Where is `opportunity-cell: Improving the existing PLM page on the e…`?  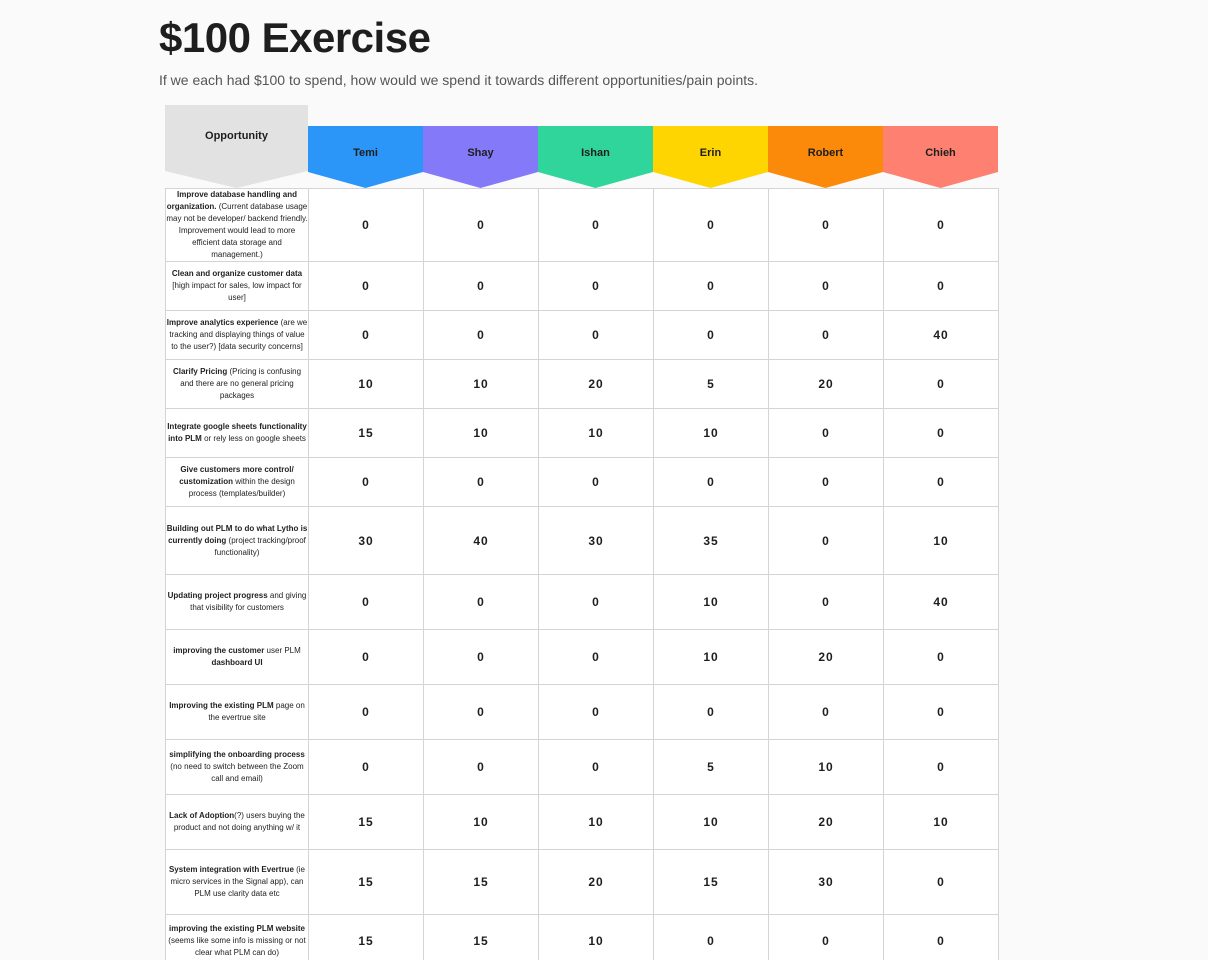
opportunity-cell: Improving the existing PLM page on the e… is located at coordinates (237, 712).